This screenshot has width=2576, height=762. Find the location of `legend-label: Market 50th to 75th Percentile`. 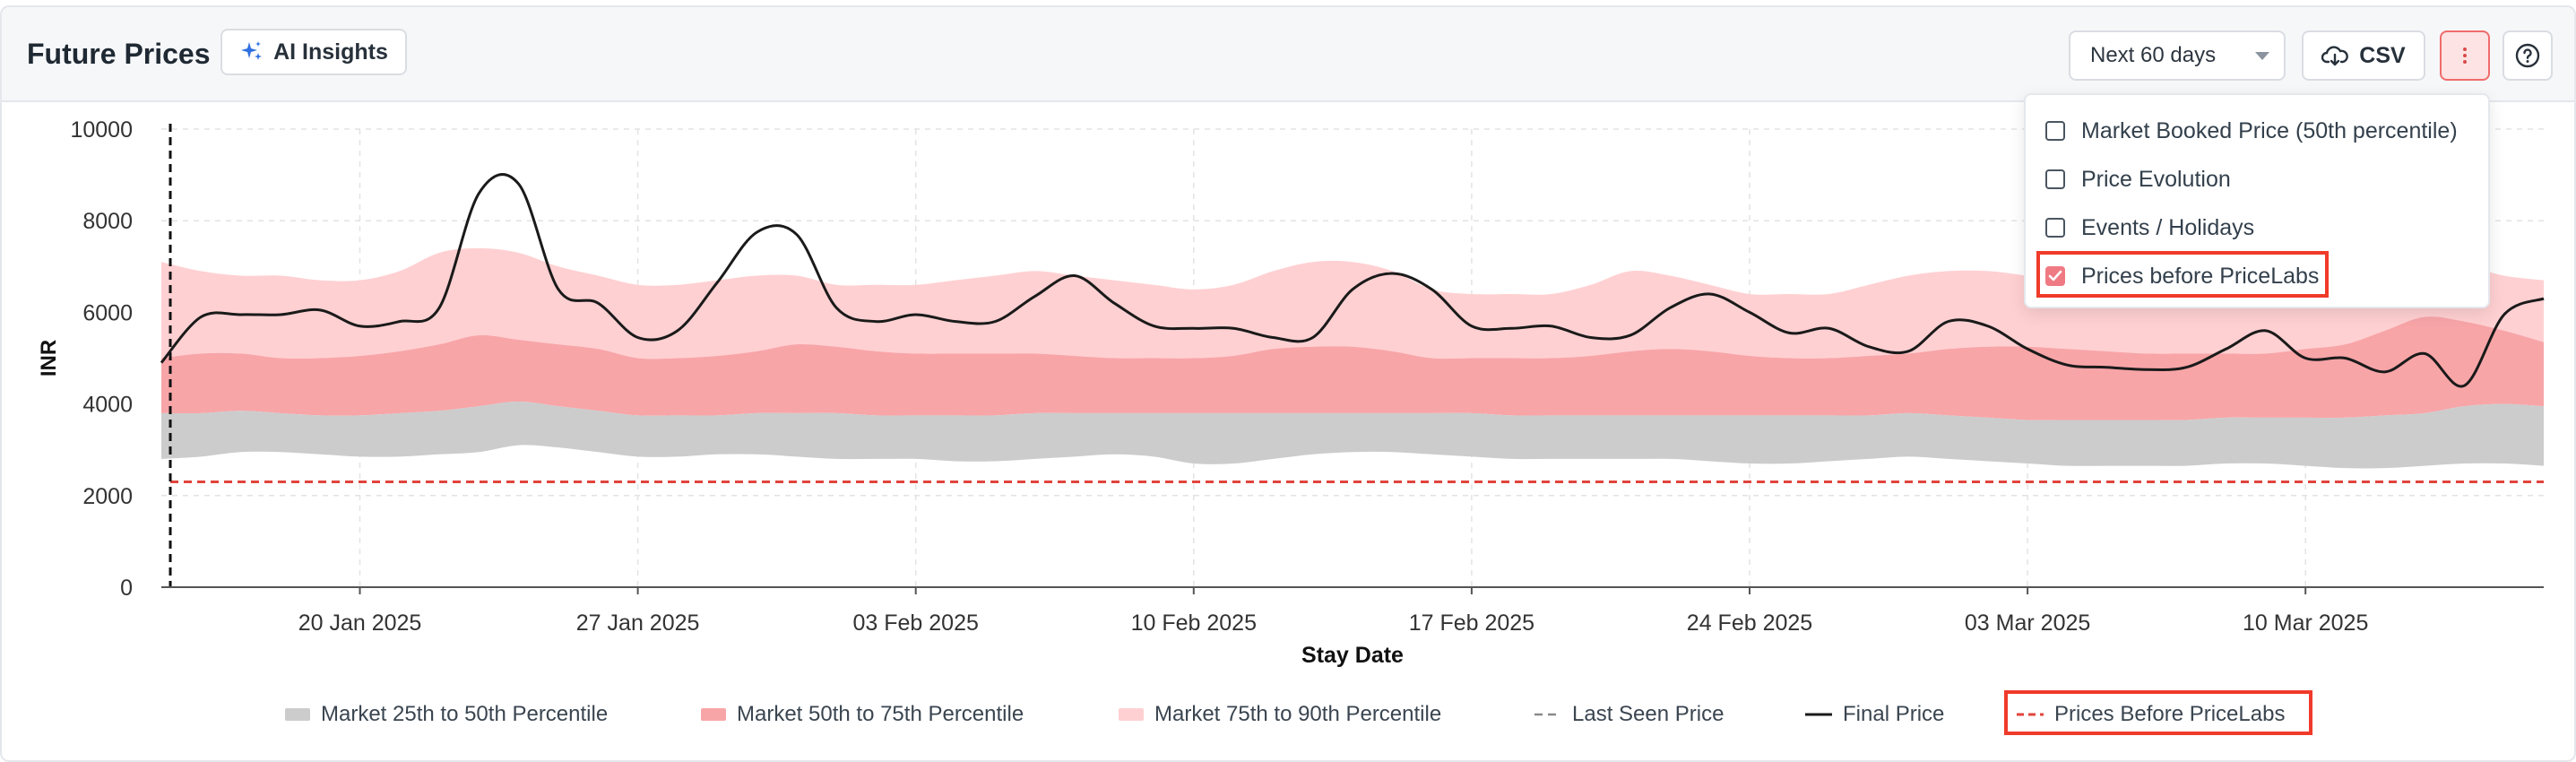

legend-label: Market 50th to 75th Percentile is located at coordinates (880, 714).